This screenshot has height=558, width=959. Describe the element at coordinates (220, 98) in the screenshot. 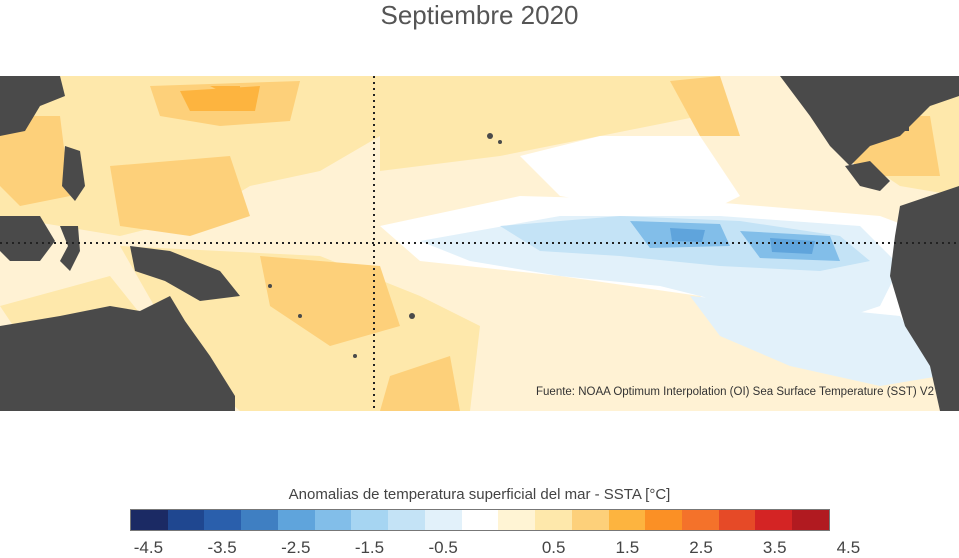

I see `warm-anomaly-peaks` at that location.